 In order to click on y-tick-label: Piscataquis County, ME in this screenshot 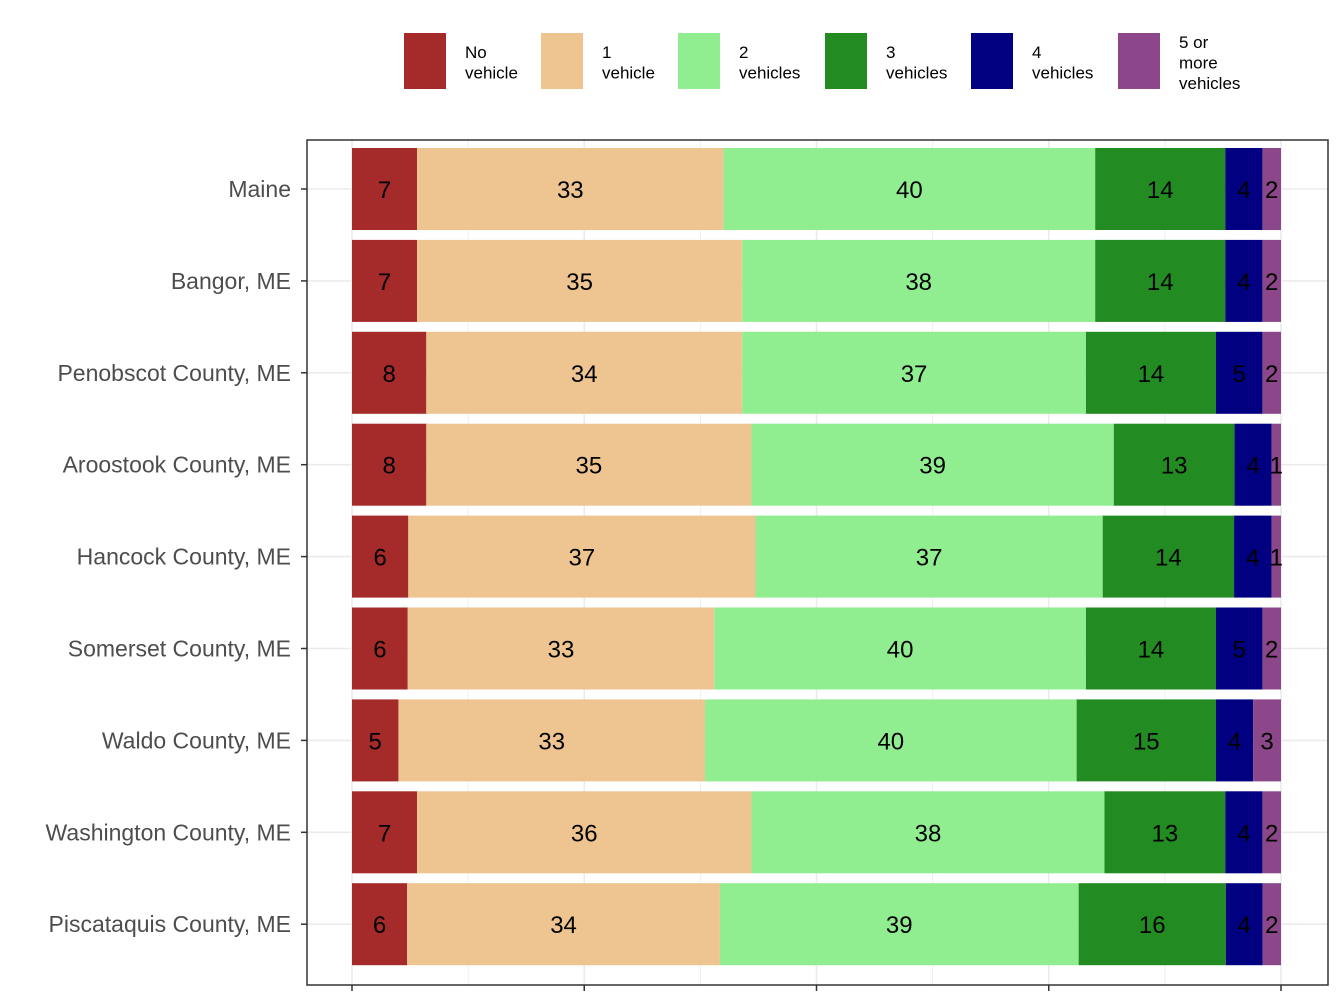, I will do `click(170, 924)`.